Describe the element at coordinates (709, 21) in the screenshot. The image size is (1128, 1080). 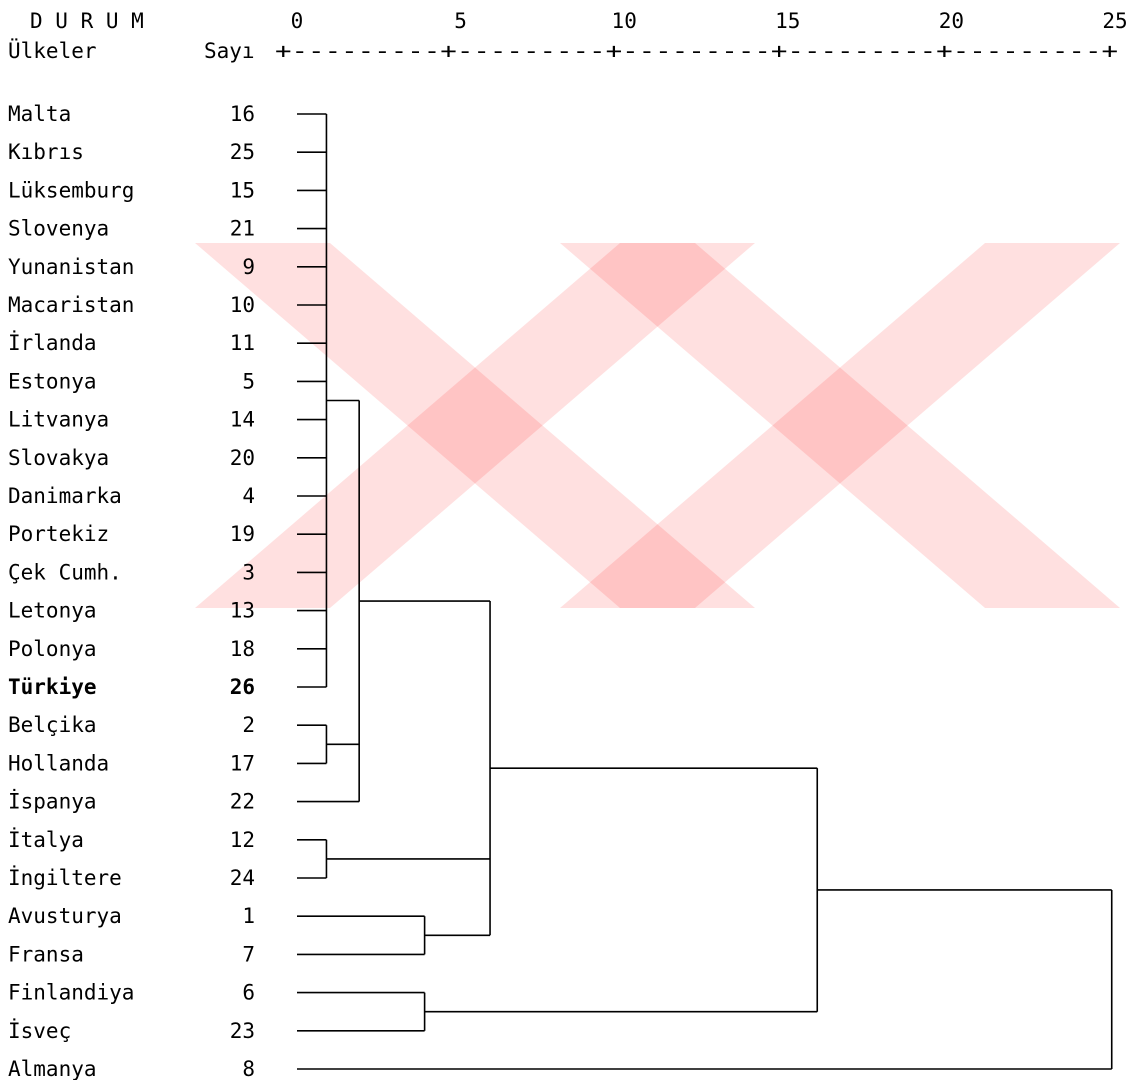
I see `x-tick-labels: 0 5 10 15 20 25` at that location.